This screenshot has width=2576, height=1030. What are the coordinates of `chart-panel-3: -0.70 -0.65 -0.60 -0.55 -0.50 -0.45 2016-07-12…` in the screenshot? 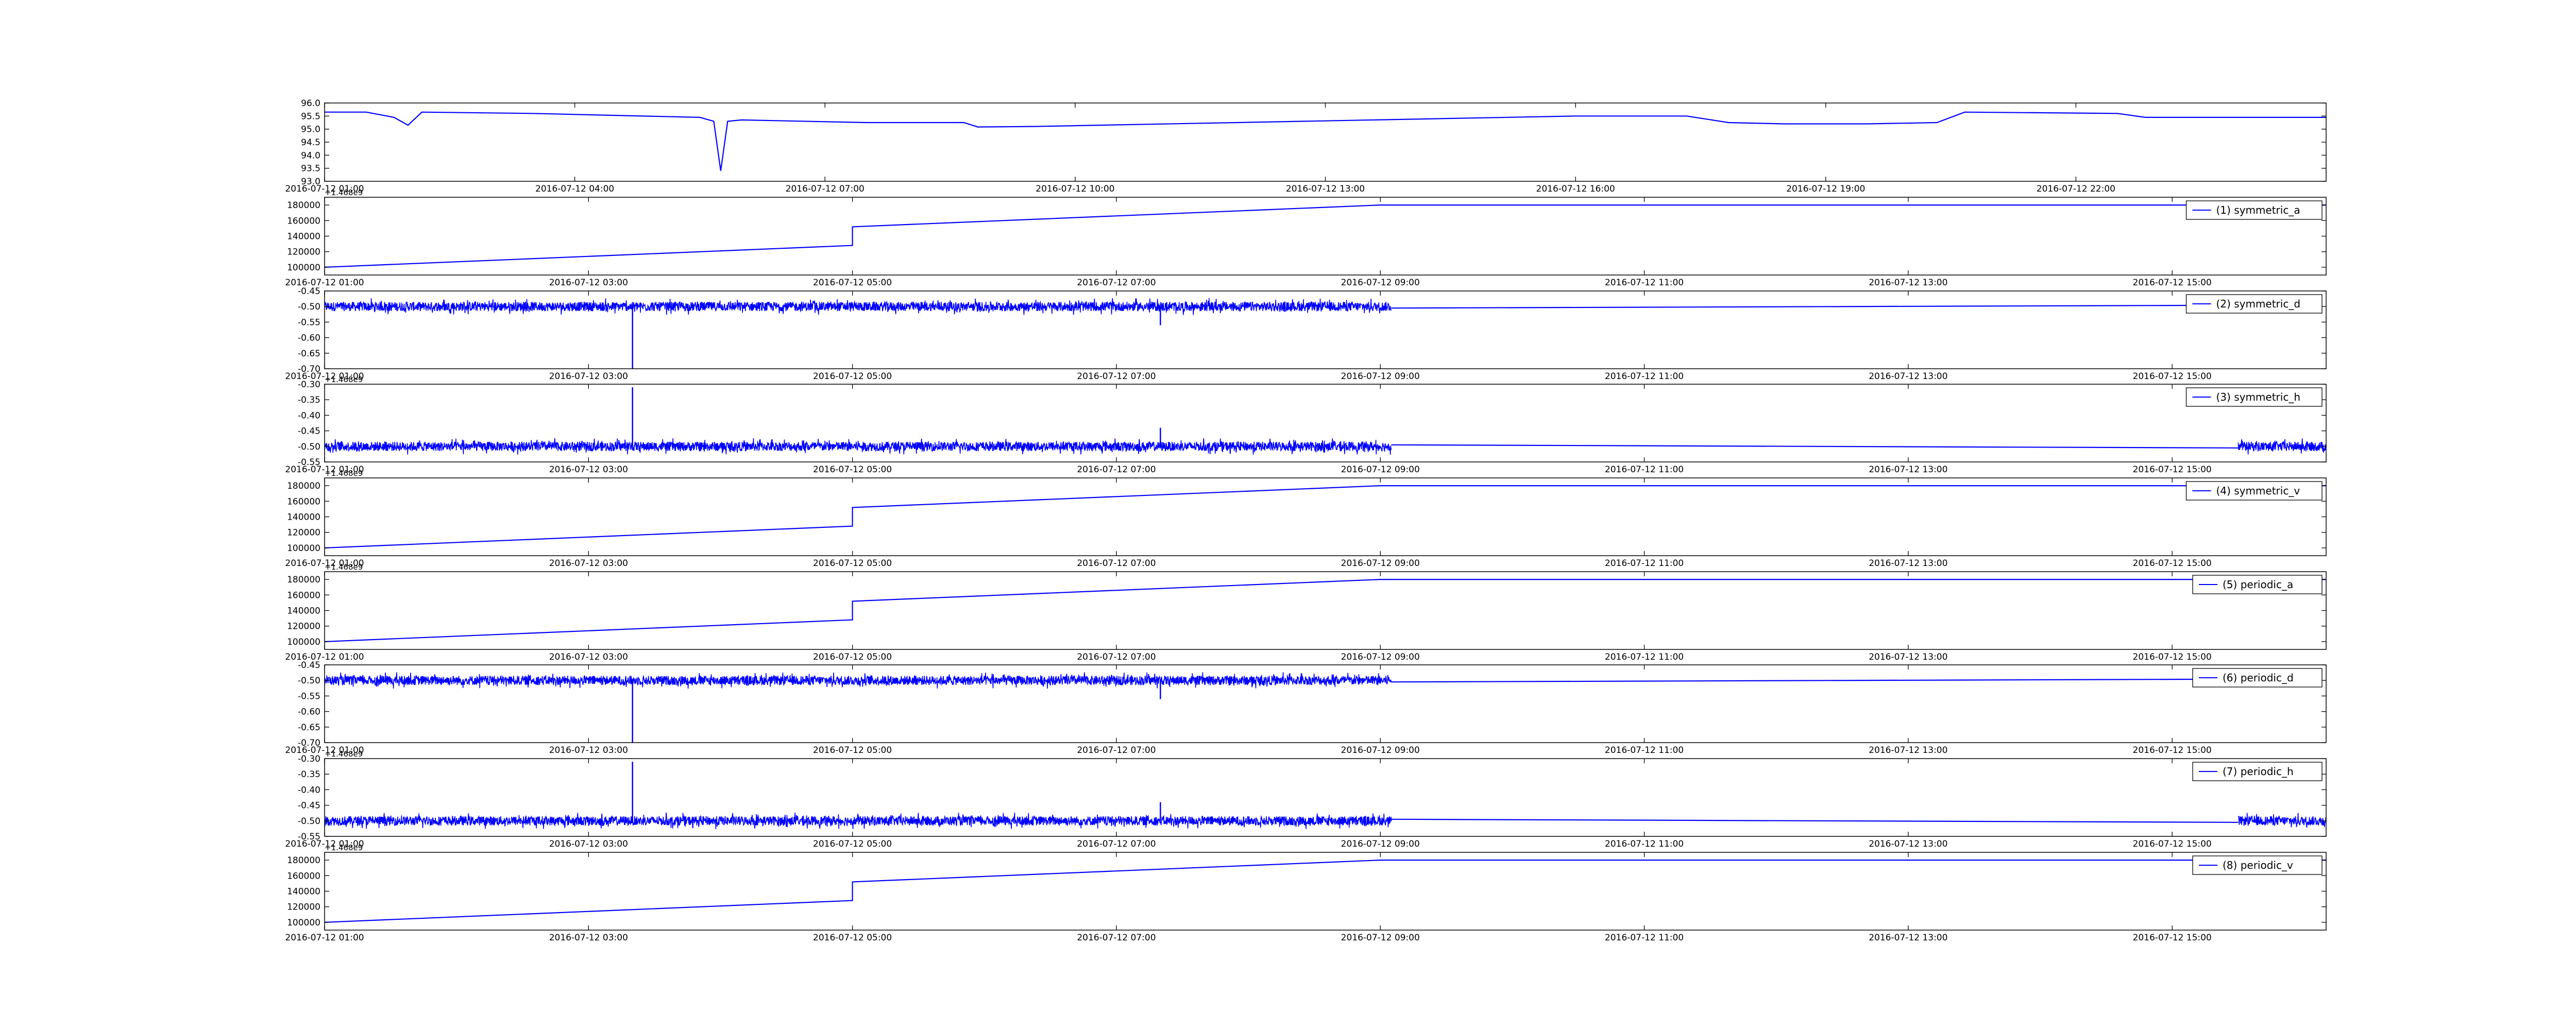 It's located at (1306, 334).